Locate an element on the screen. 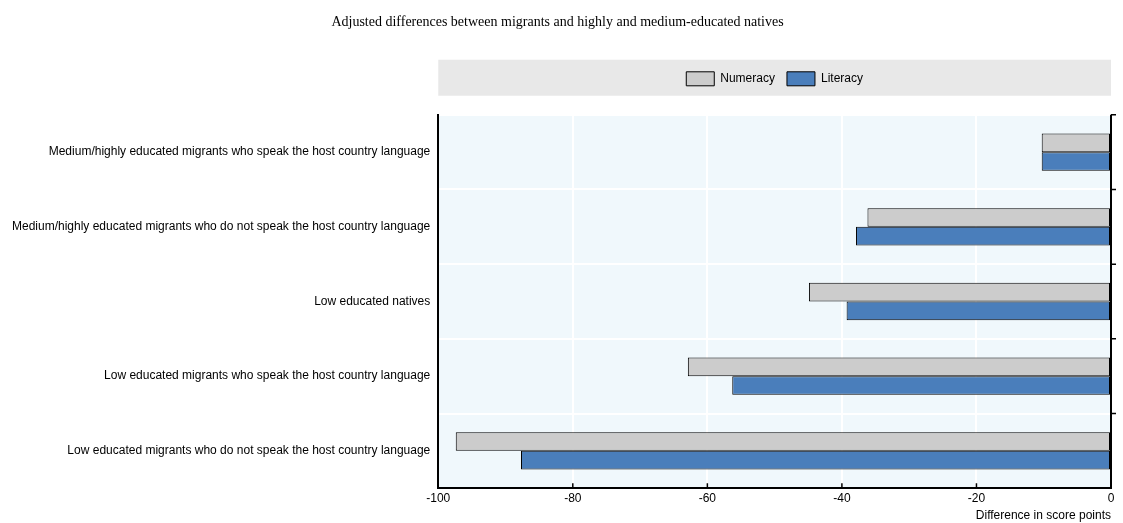 The image size is (1123, 523). x-tick-label: -80 is located at coordinates (573, 497).